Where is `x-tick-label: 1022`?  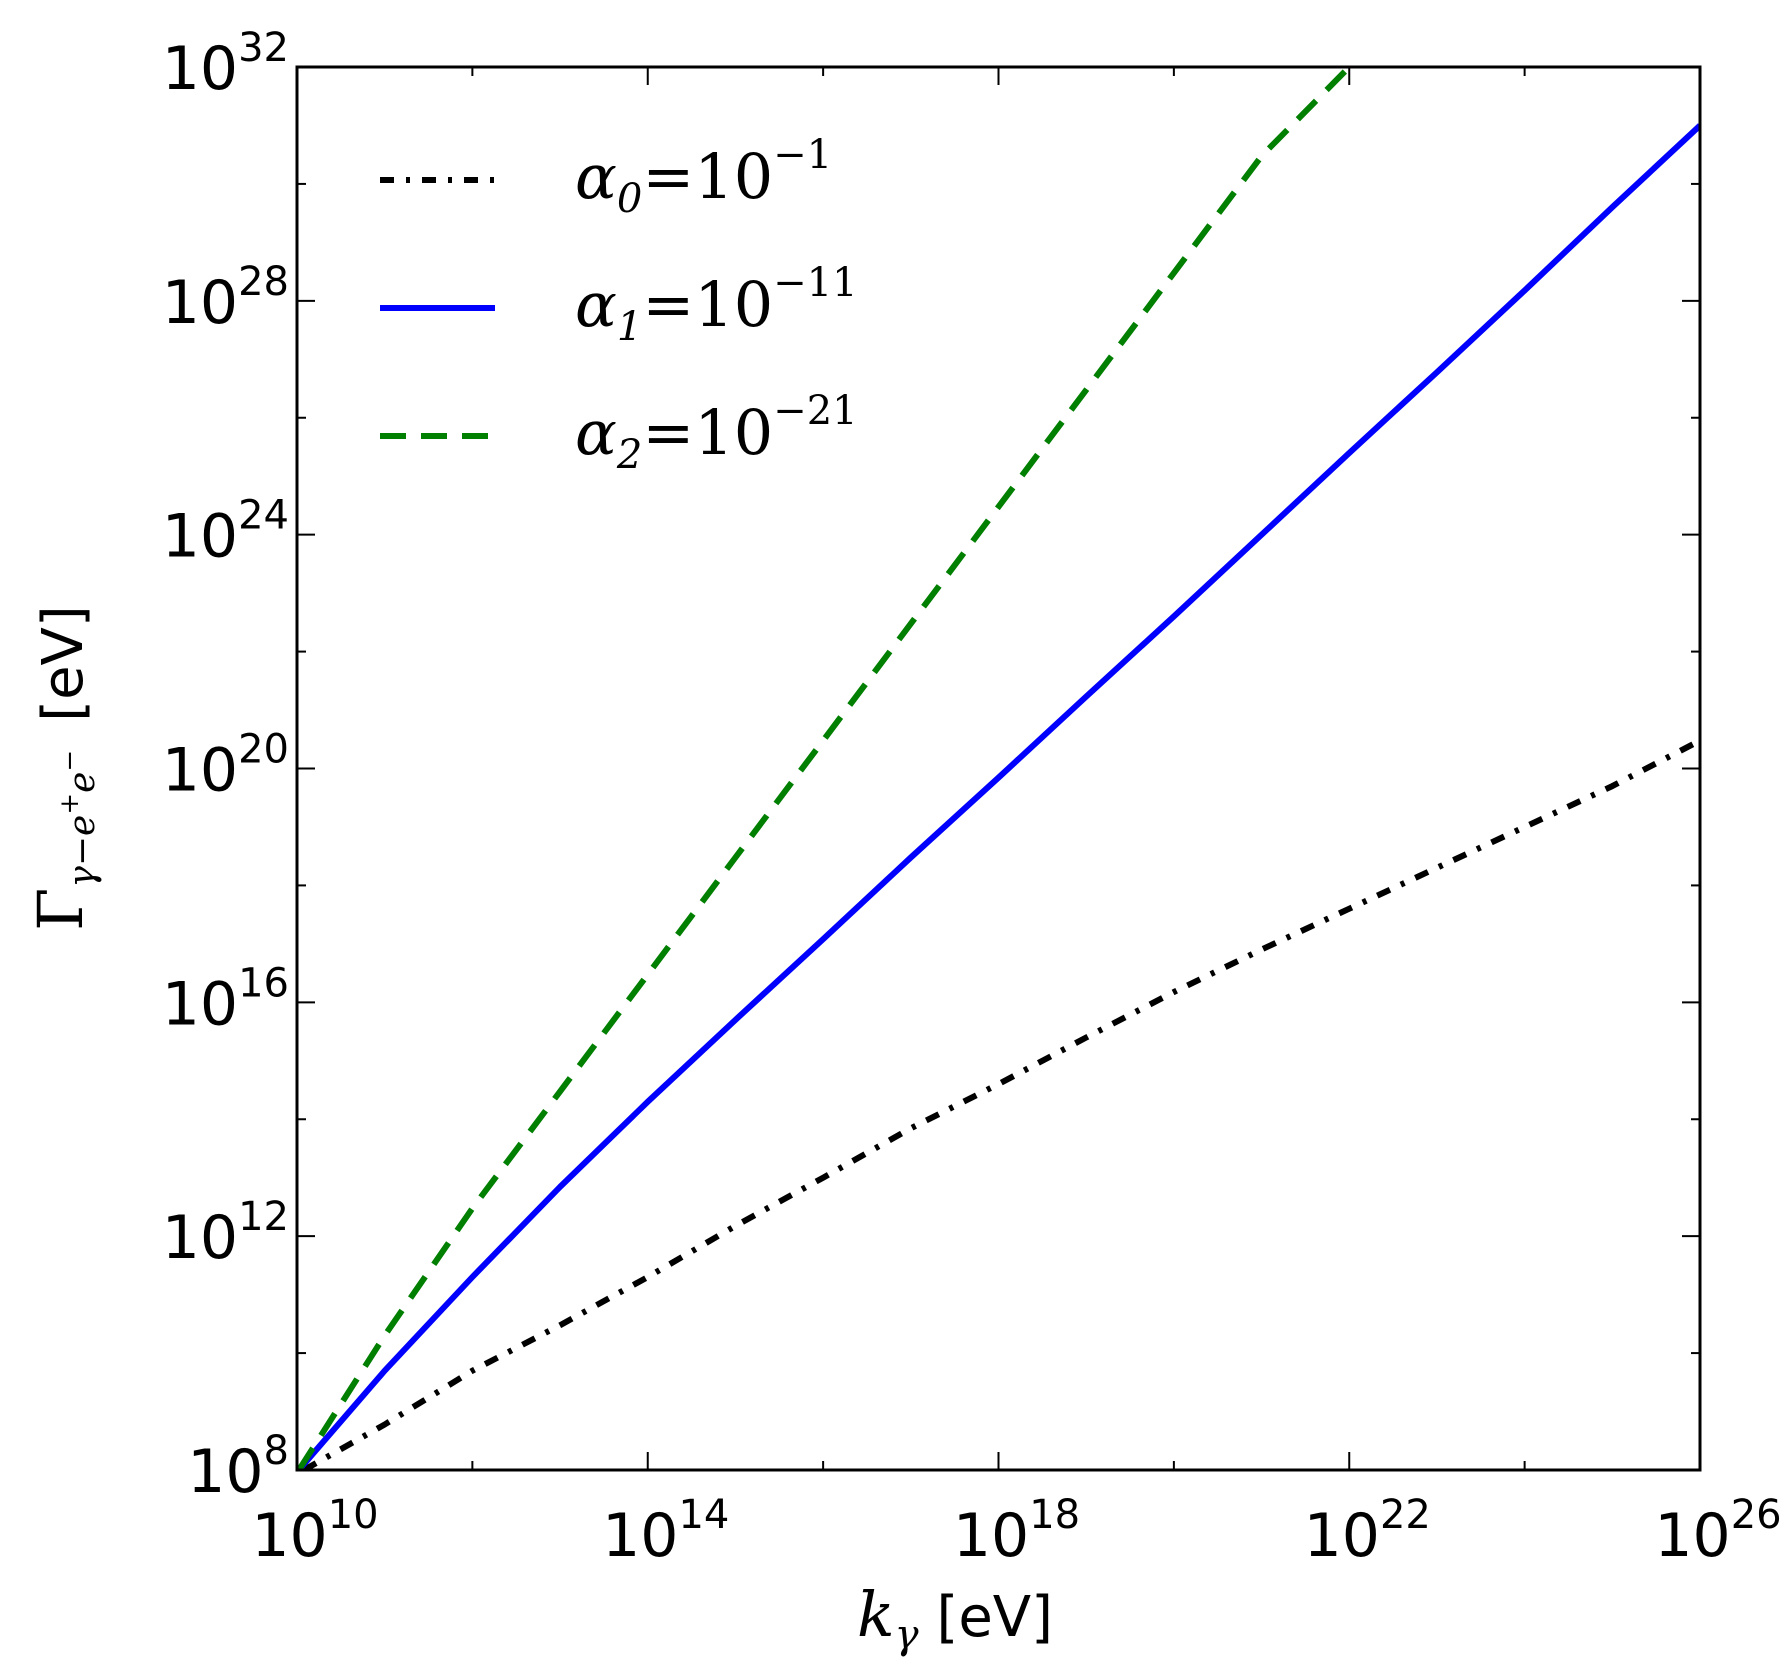
x-tick-label: 1022 is located at coordinates (1367, 1531).